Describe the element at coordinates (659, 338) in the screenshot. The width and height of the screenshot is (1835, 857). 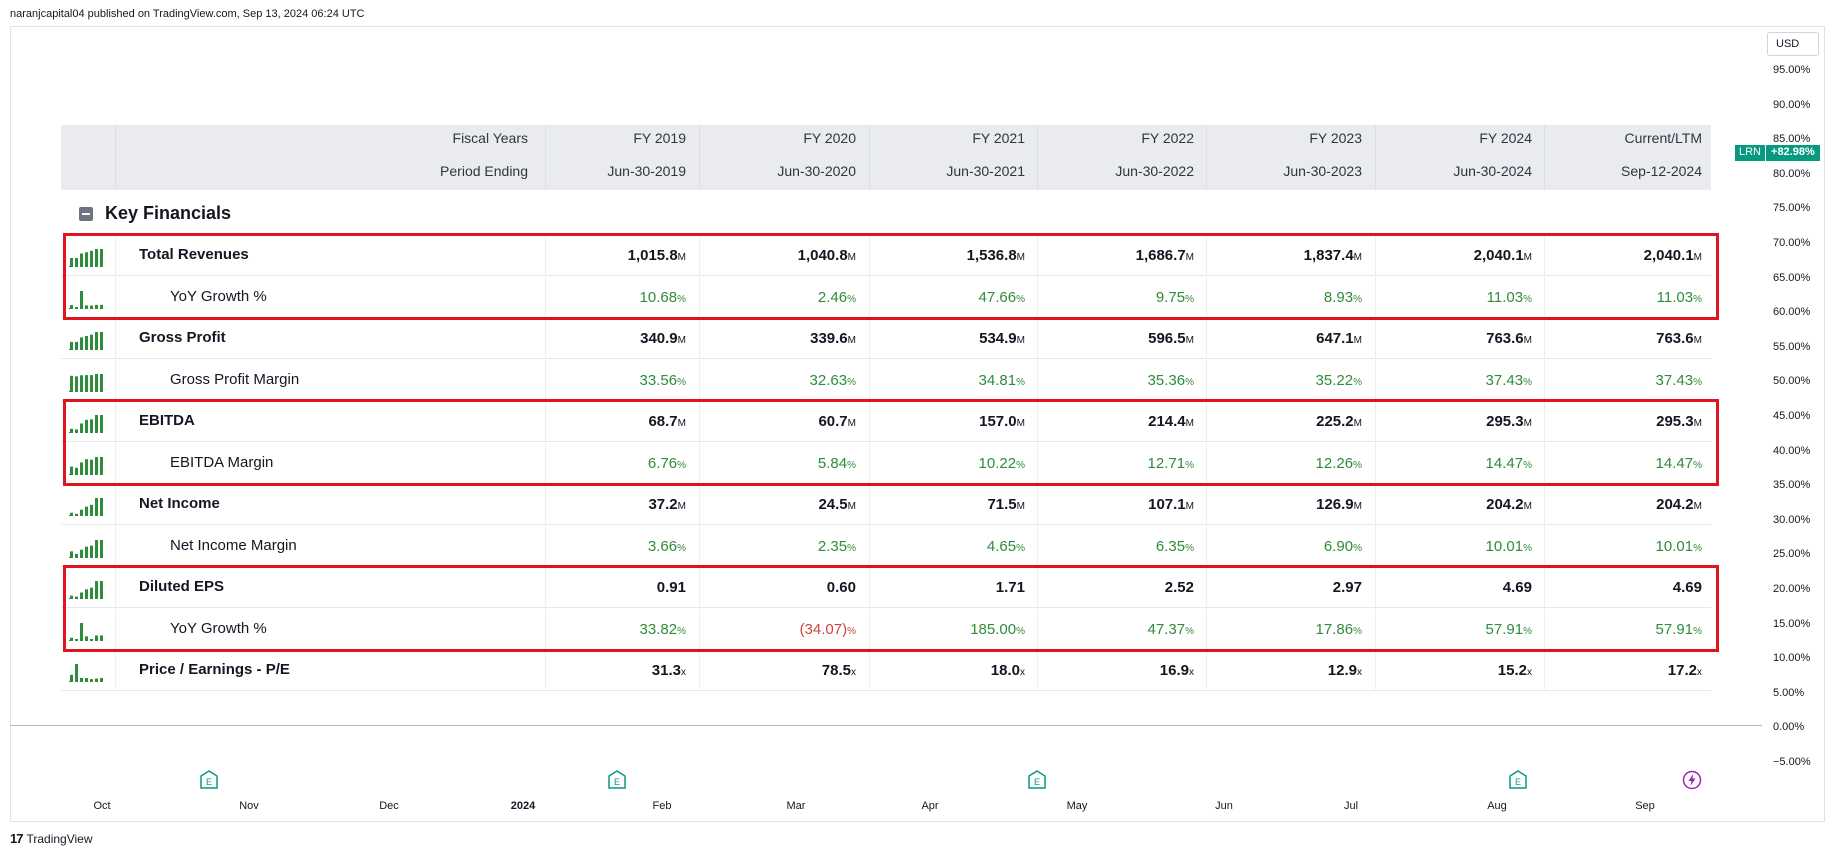
I see `cell-value: 340.9` at that location.